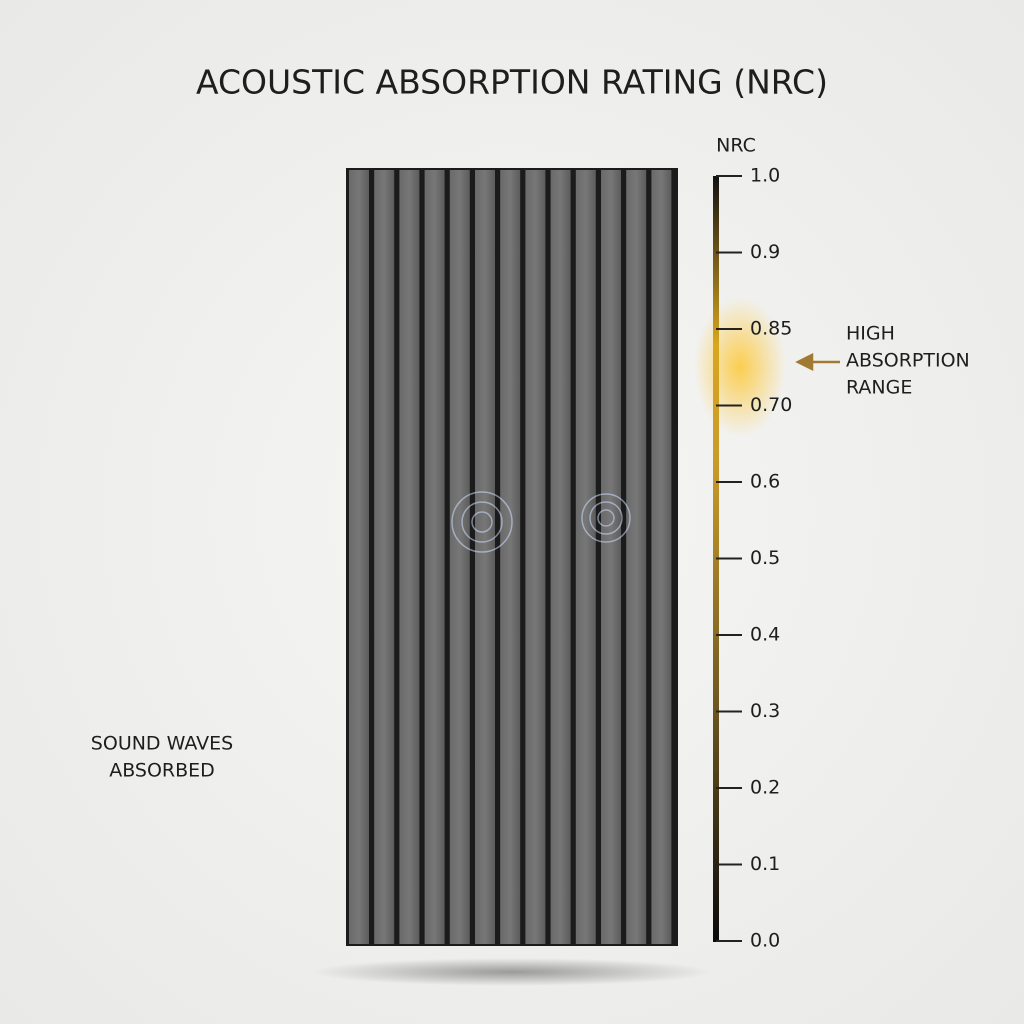 The width and height of the screenshot is (1024, 1024). What do you see at coordinates (765, 558) in the screenshot?
I see `tick-label: 0.5` at bounding box center [765, 558].